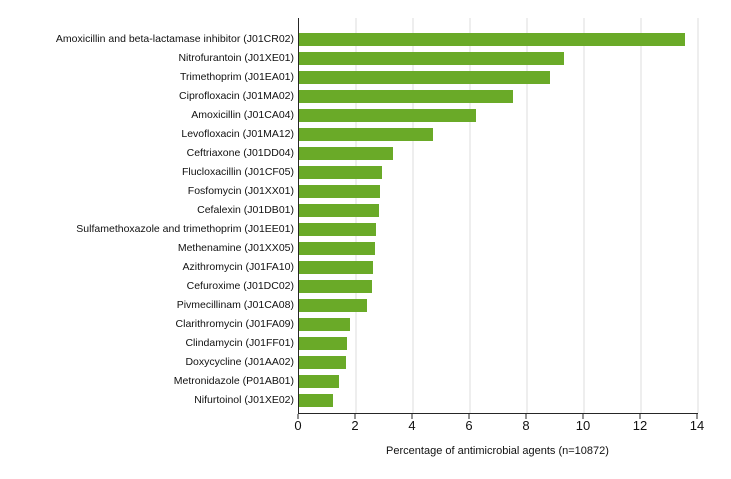  What do you see at coordinates (583, 425) in the screenshot?
I see `x-tick-label: 10` at bounding box center [583, 425].